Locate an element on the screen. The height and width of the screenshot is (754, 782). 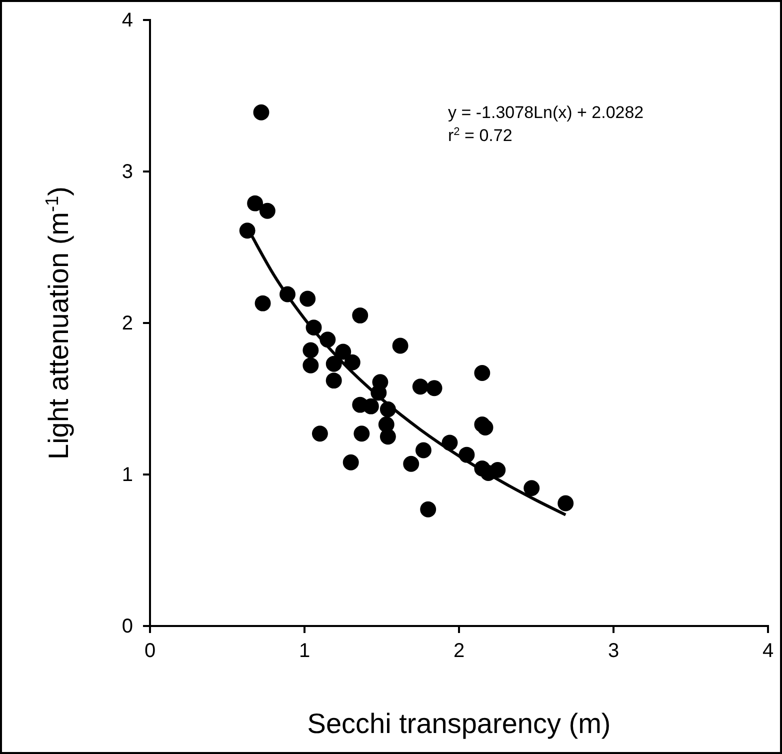
x-tick-label: 0 is located at coordinates (150, 651).